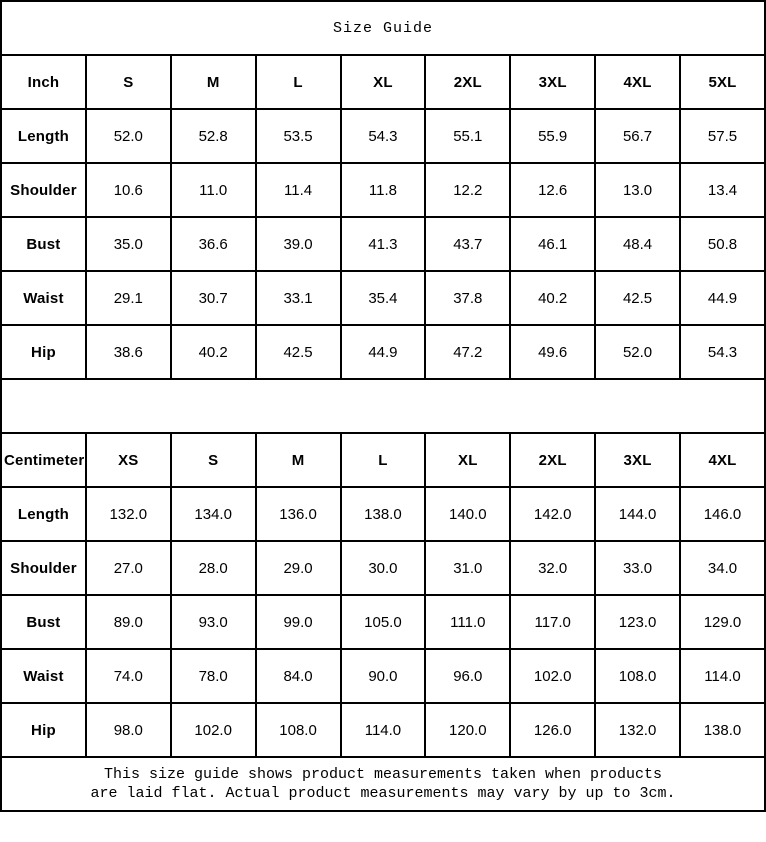  Describe the element at coordinates (128, 352) in the screenshot. I see `measurement-cell: 38.6` at that location.